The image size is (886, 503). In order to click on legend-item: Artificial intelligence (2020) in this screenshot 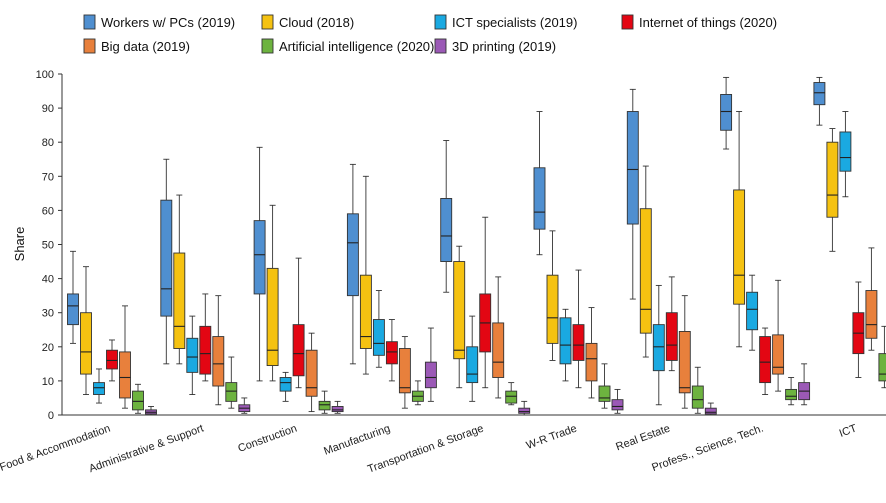, I will do `click(347, 46)`.